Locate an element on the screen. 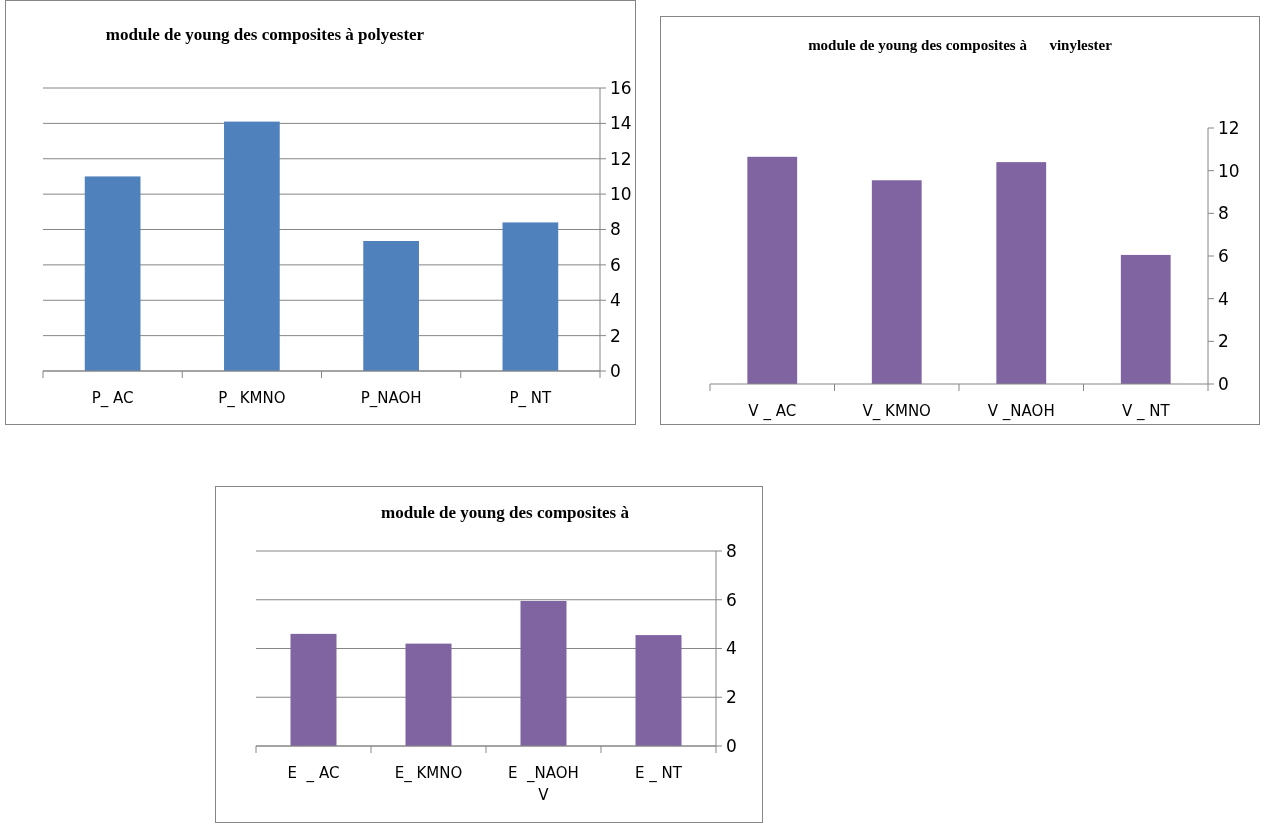  x-tick-label: P_NAOH is located at coordinates (391, 398).